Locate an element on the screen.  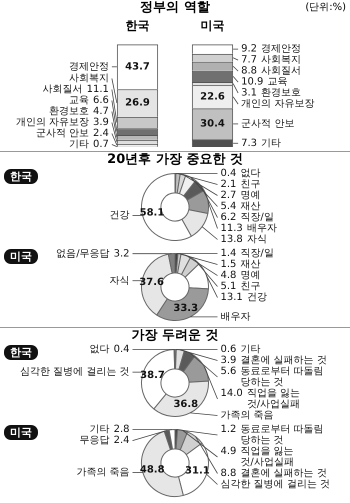
data-label: 4.7 is located at coordinates (100, 112).